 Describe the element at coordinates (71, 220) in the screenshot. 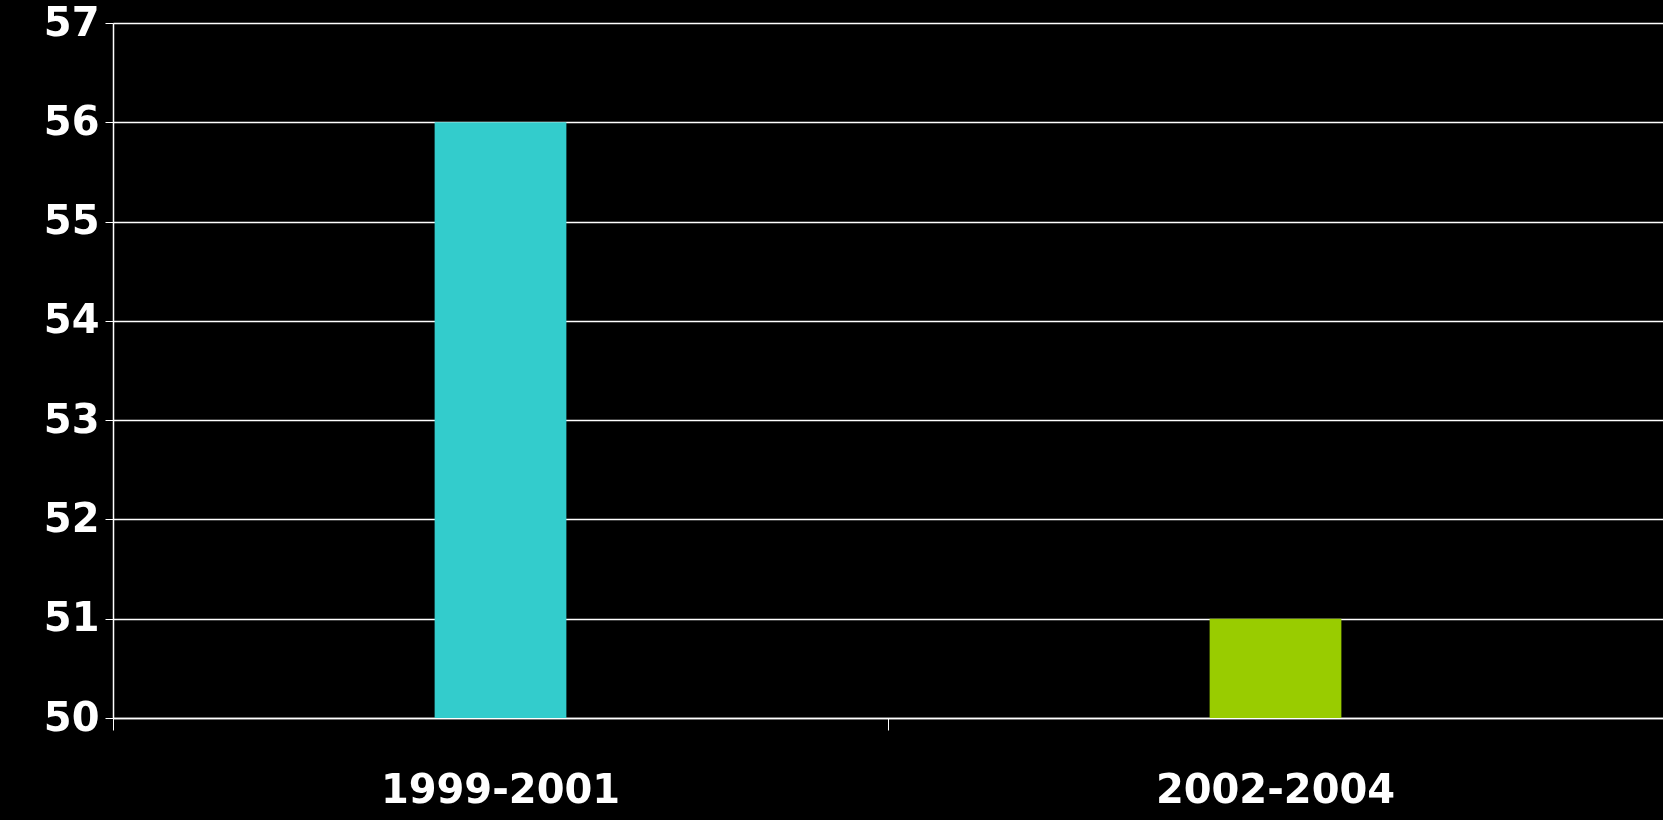

I see `y-tick-label: 55` at that location.